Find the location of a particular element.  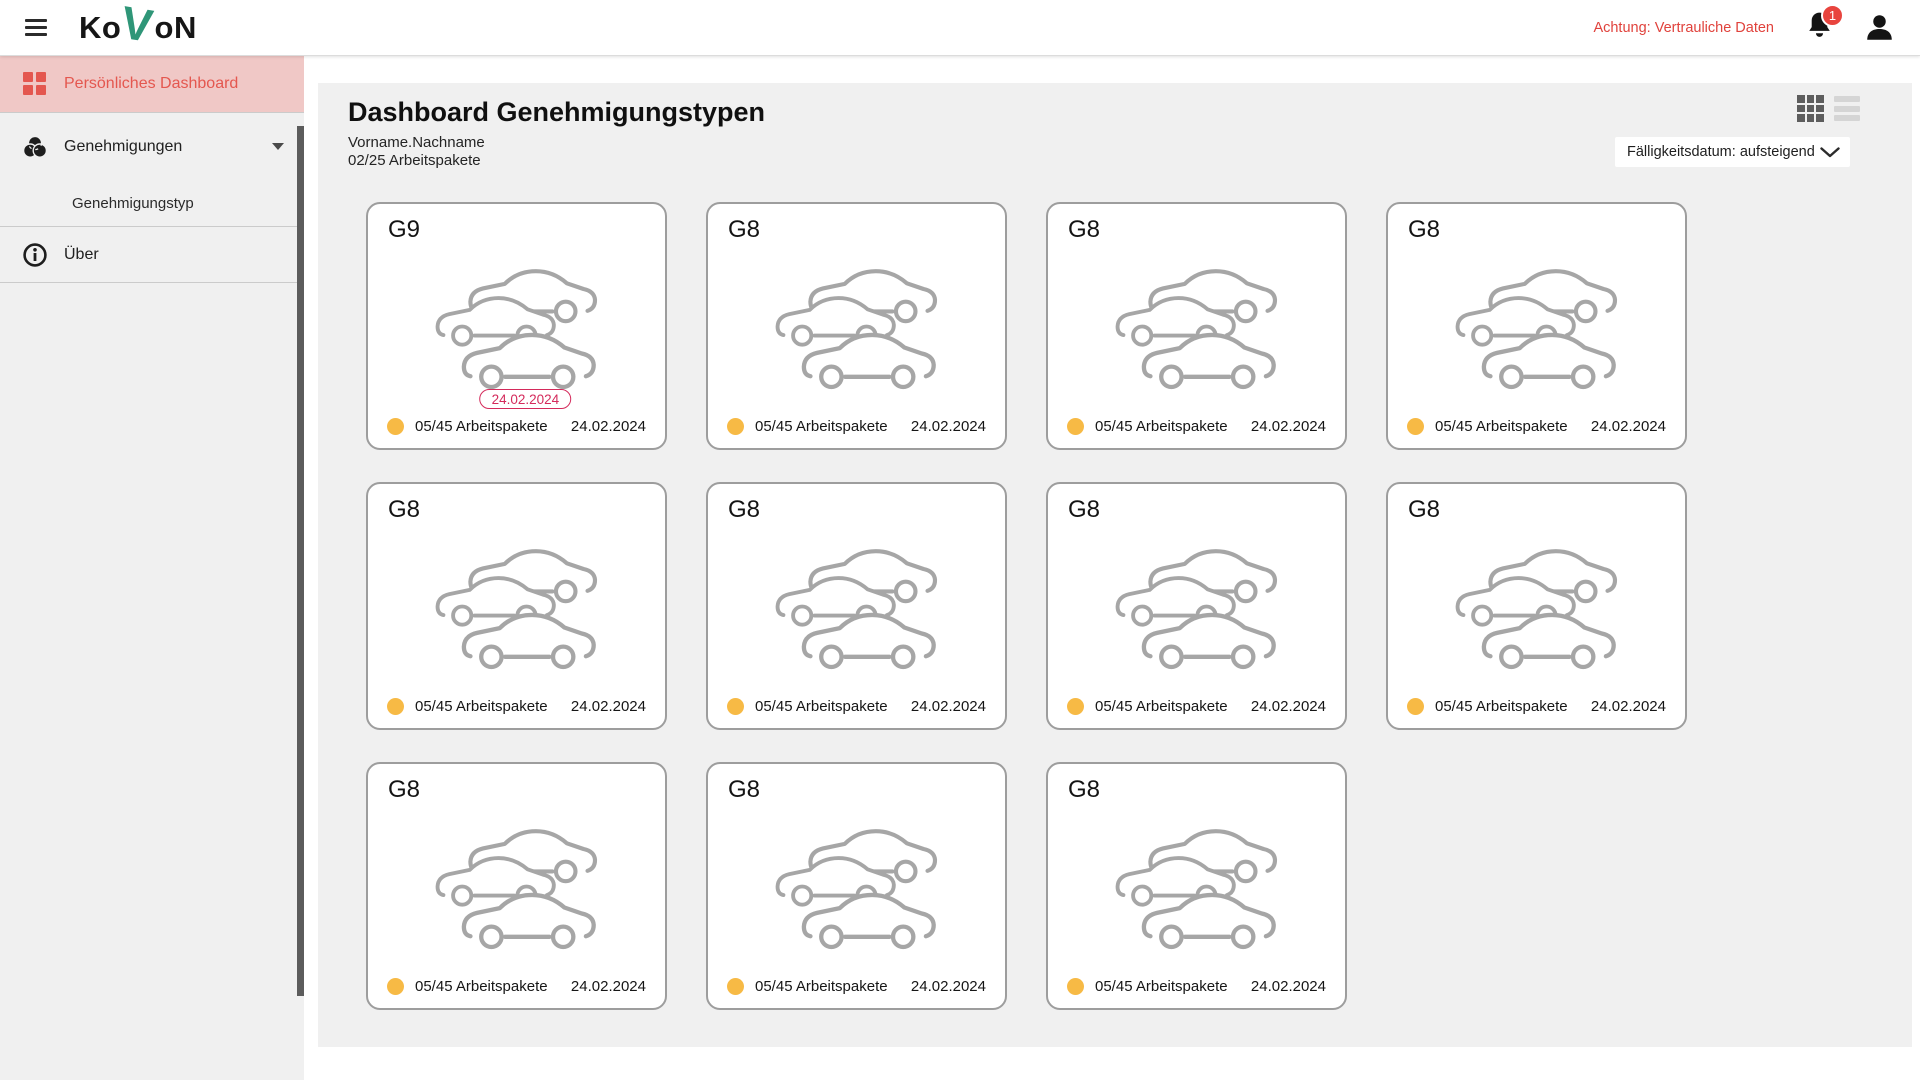

grid-view-icon is located at coordinates (1810, 108).